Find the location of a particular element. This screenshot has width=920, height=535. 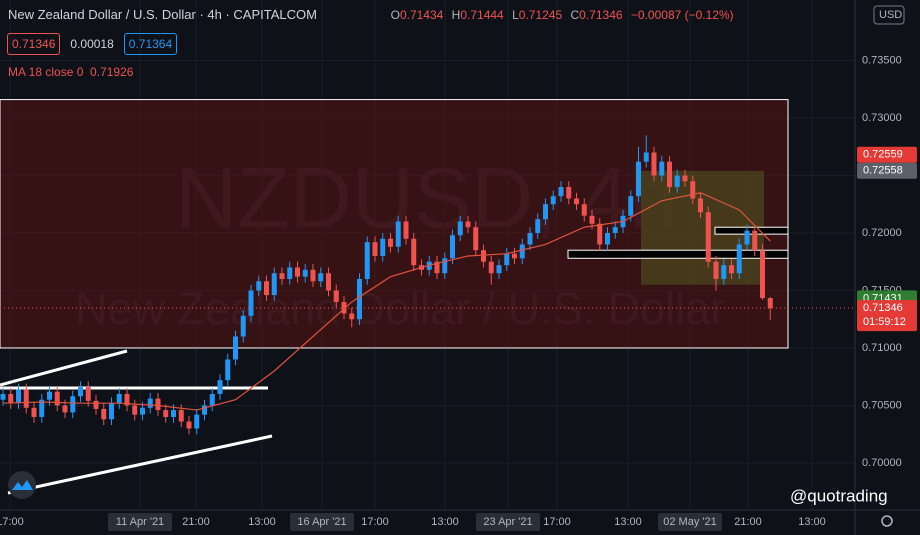

currency: USD is located at coordinates (890, 15).